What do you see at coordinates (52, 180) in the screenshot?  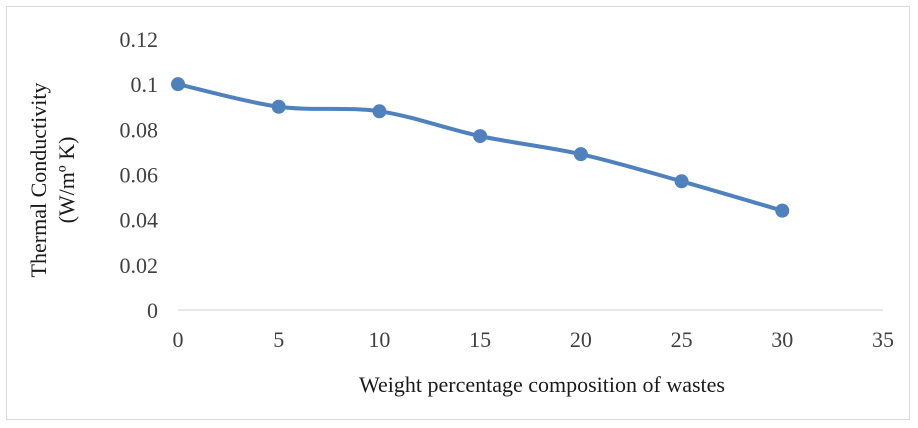 I see `y-axis-title: Thermal Conductivity (W/mº K)` at bounding box center [52, 180].